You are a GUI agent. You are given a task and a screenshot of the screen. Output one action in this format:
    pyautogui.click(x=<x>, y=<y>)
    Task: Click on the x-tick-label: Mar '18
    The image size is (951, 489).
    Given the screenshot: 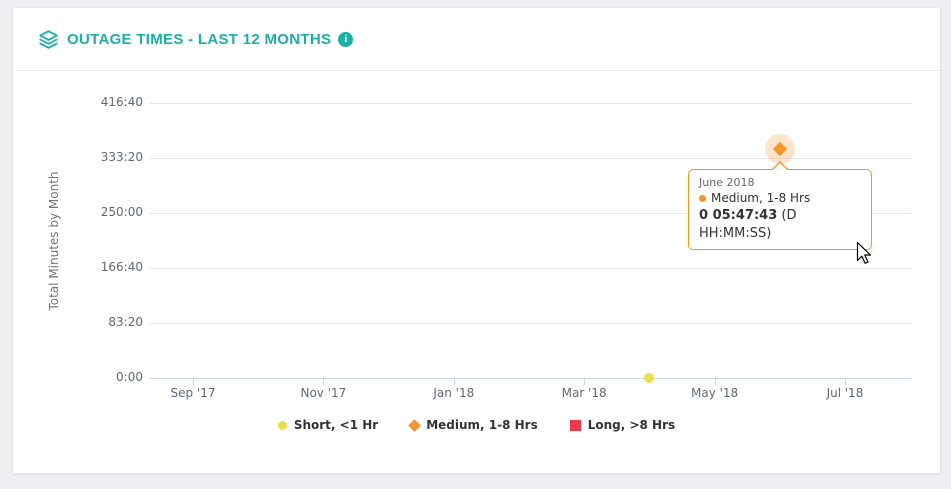 What is the action you would take?
    pyautogui.click(x=584, y=393)
    